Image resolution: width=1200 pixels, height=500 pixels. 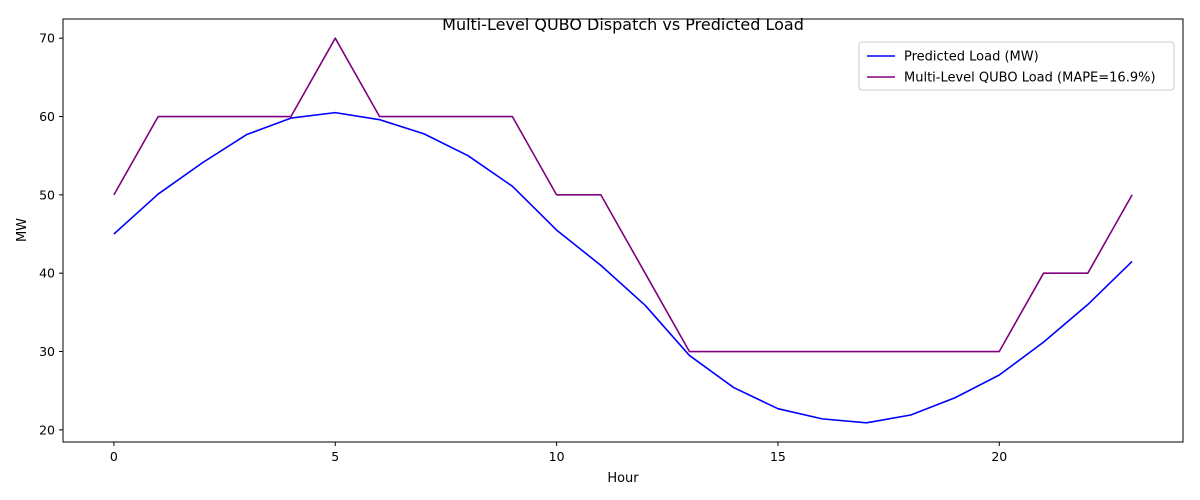 I want to click on x-tick-label: 5, so click(x=335, y=456).